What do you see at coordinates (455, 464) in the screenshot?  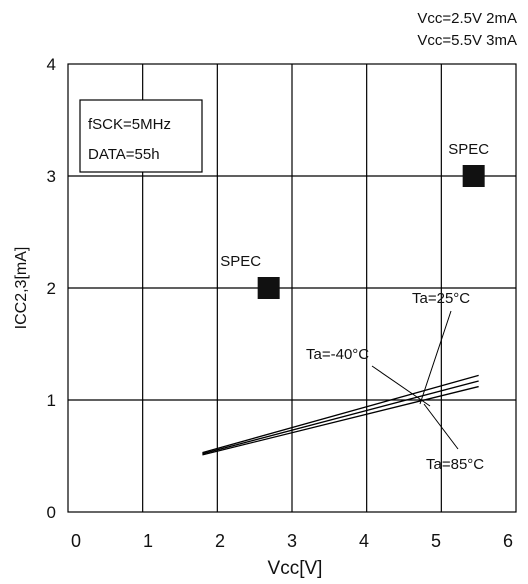 I see `label-ta-85: Ta=85°C` at bounding box center [455, 464].